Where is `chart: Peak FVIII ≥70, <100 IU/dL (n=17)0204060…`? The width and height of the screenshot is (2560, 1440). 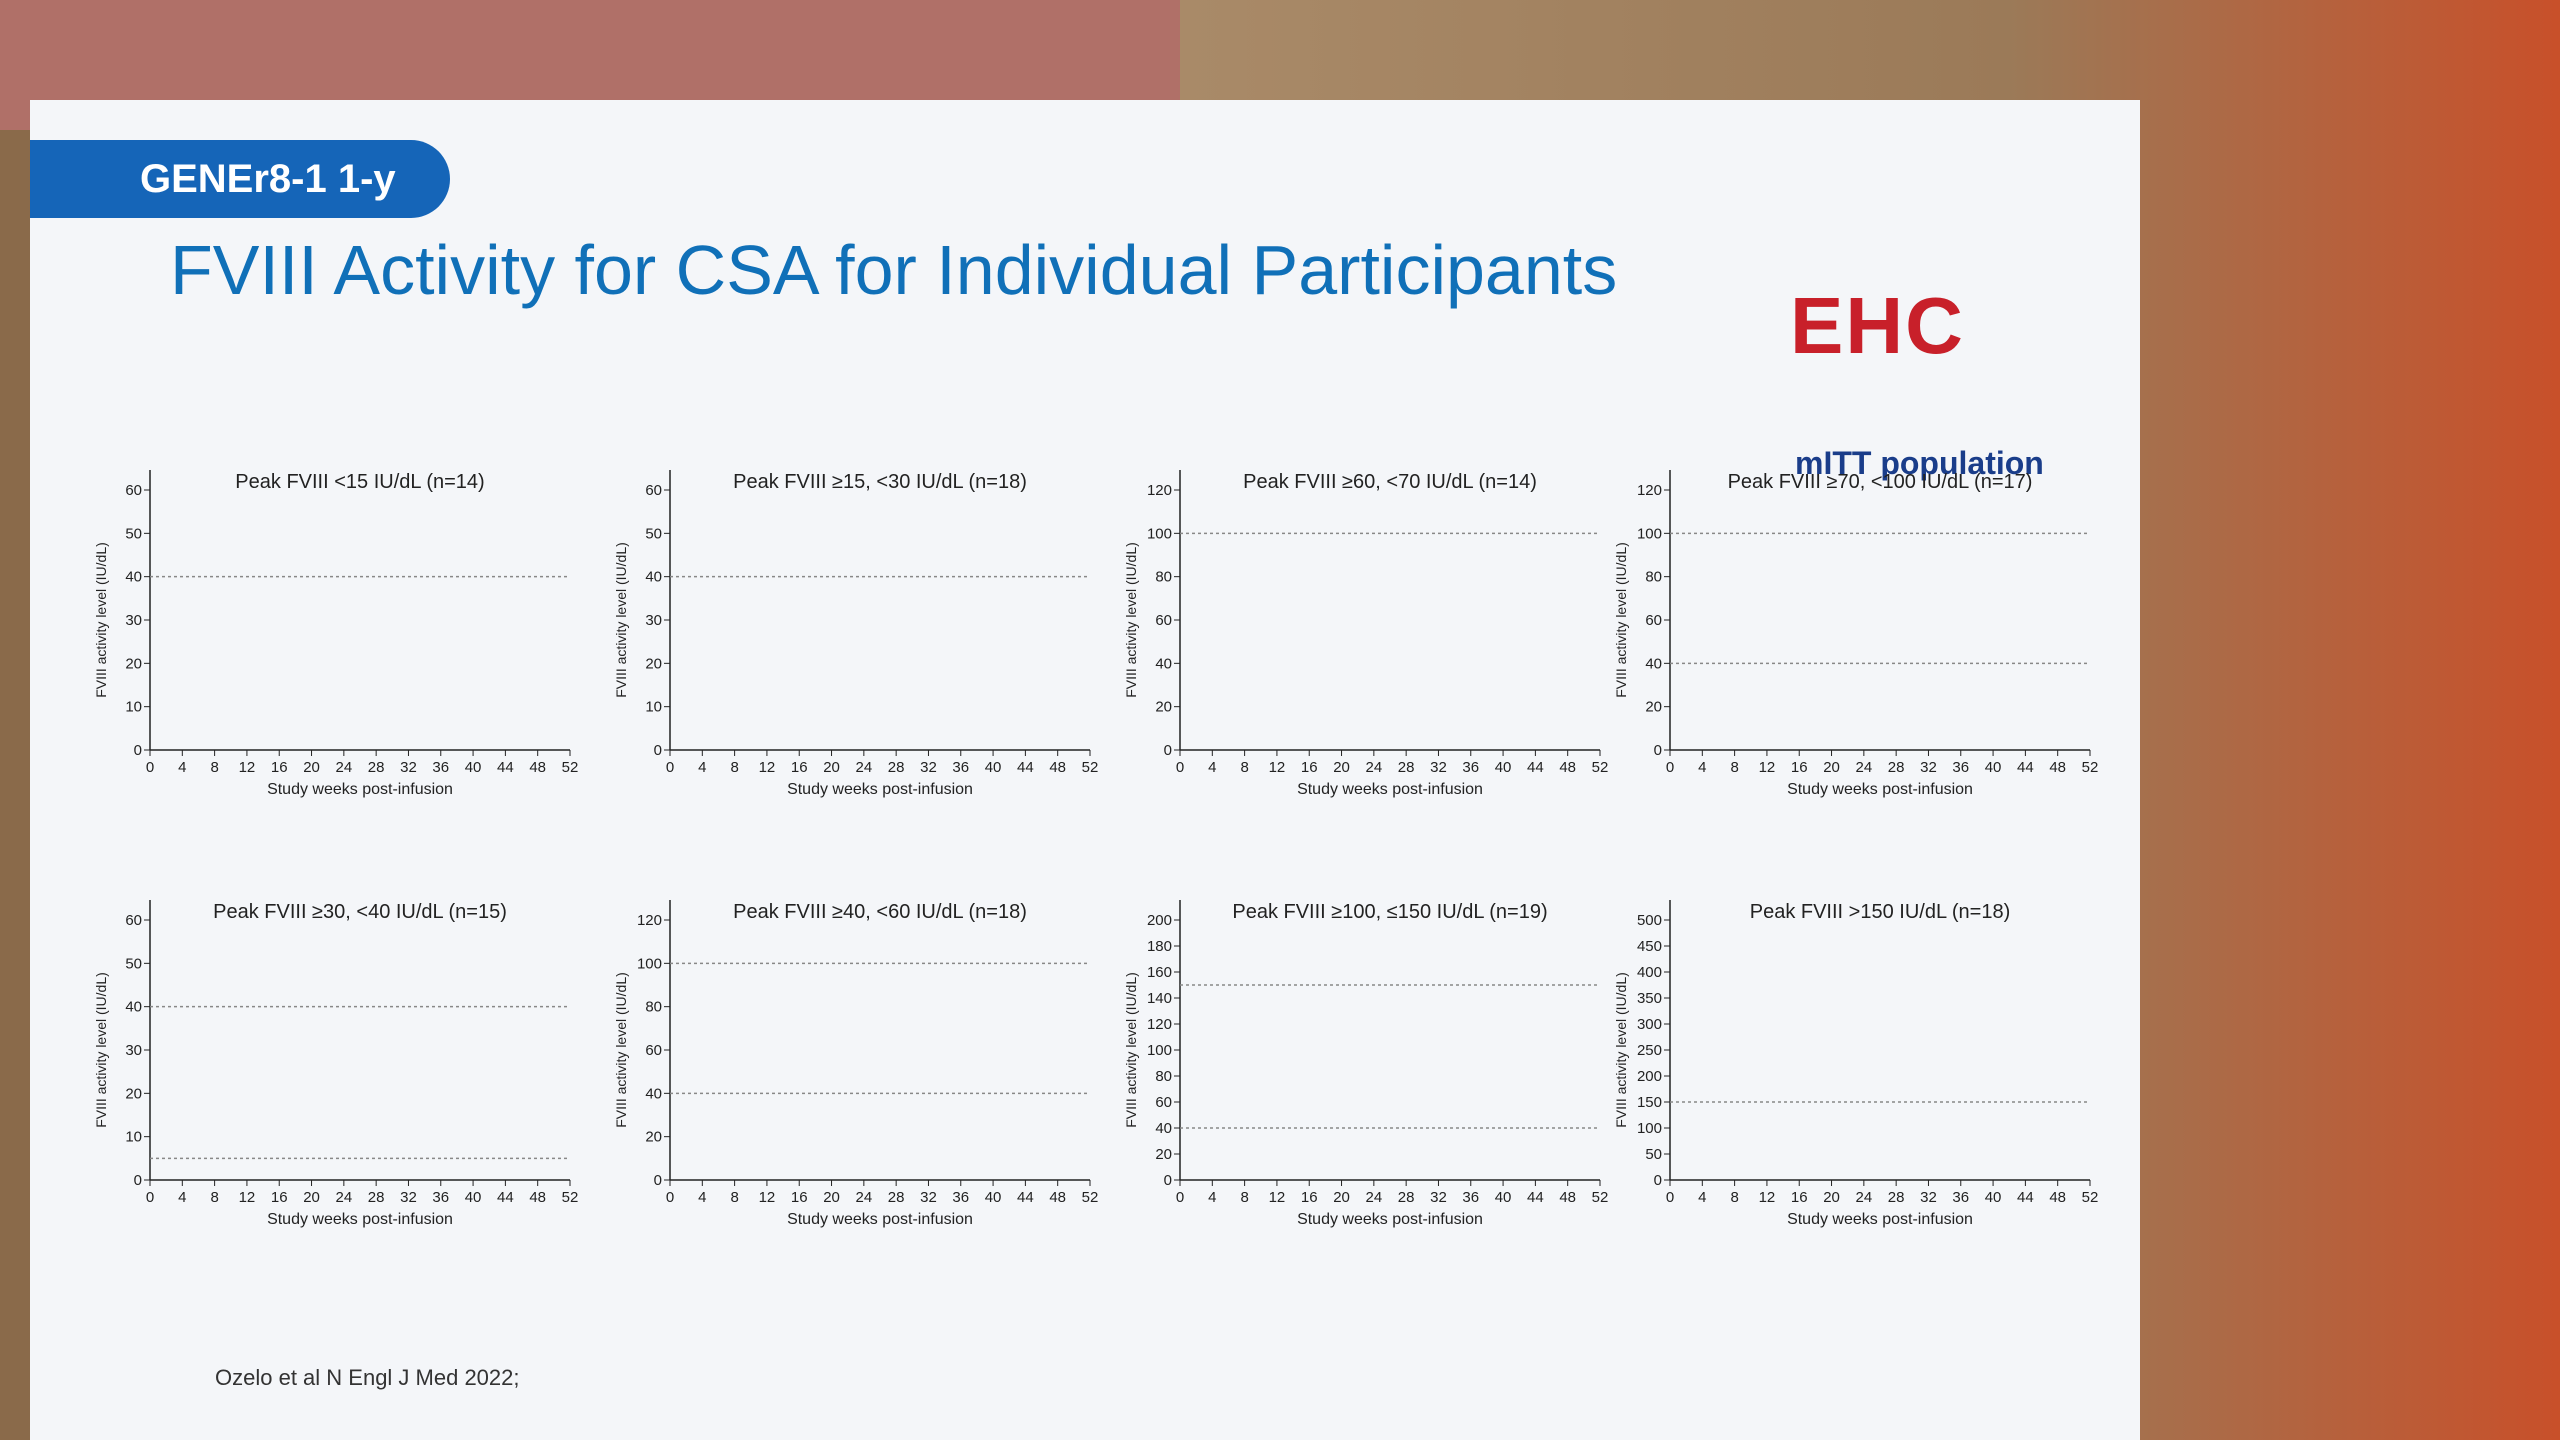 chart: Peak FVIII ≥70, <100 IU/dL (n=17)0204060… is located at coordinates (1855, 634).